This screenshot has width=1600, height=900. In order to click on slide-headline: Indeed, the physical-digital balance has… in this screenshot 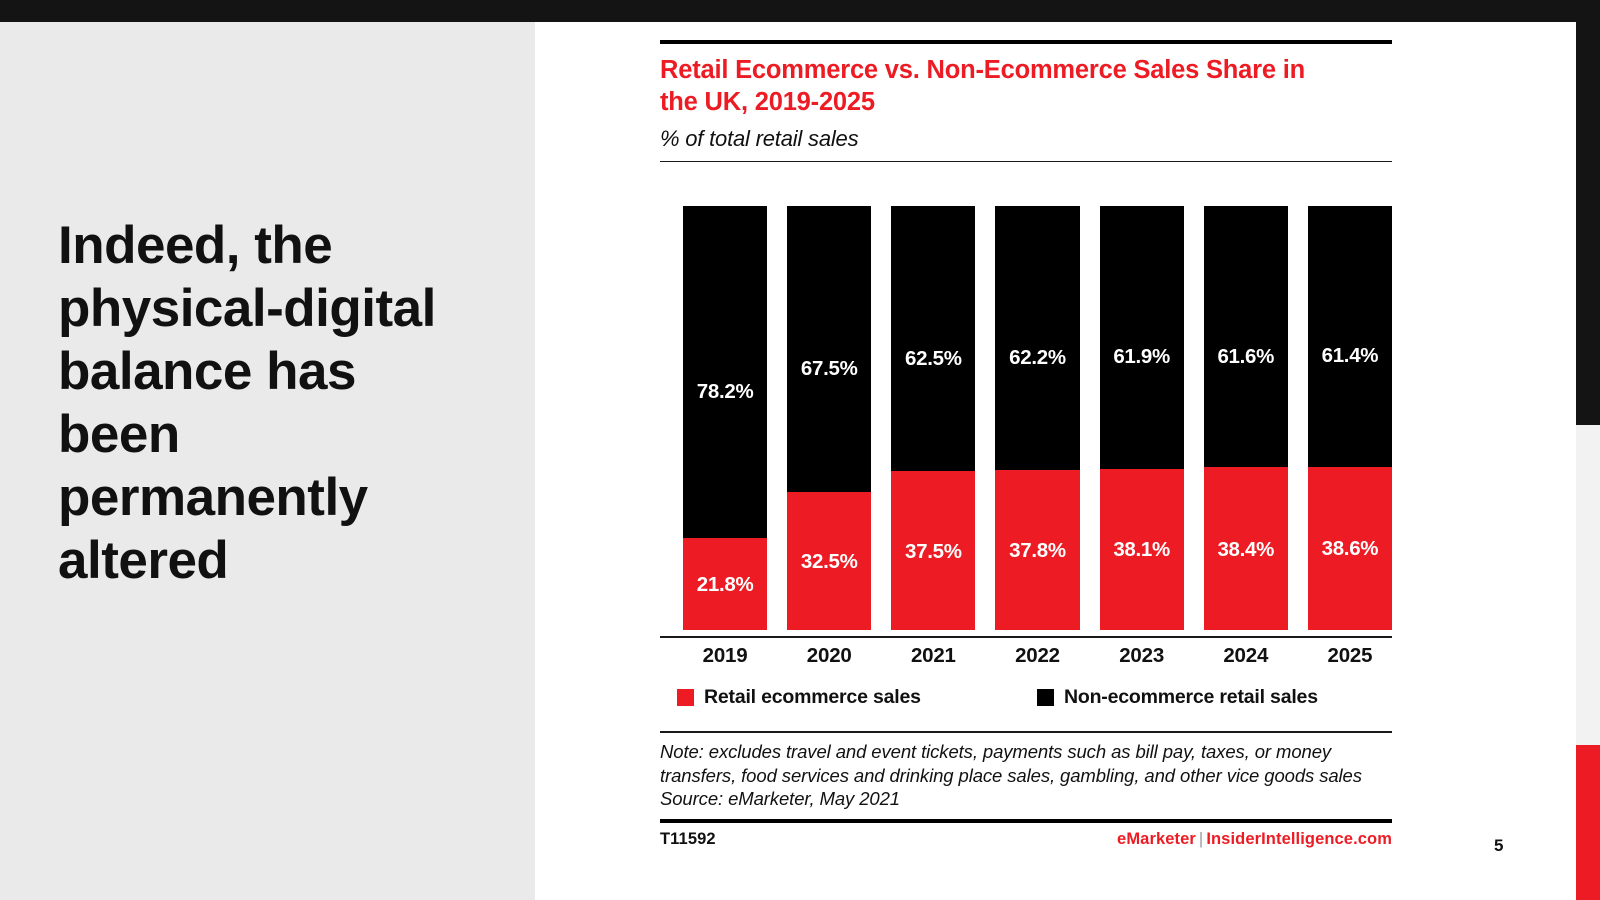, I will do `click(247, 403)`.